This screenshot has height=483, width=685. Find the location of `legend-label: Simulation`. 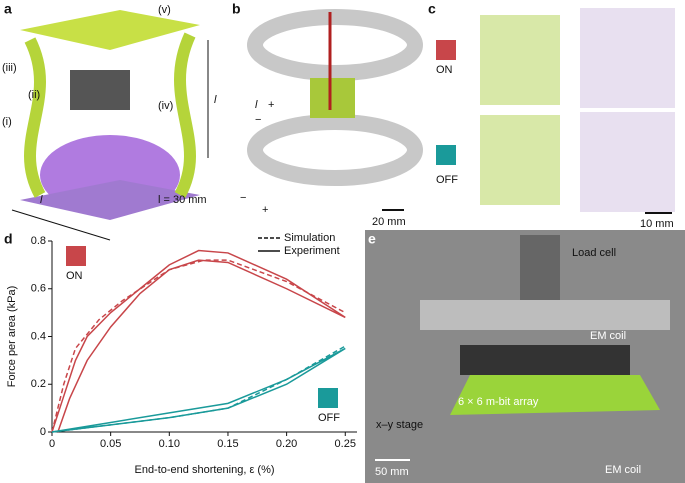

legend-label: Simulation is located at coordinates (309, 238).